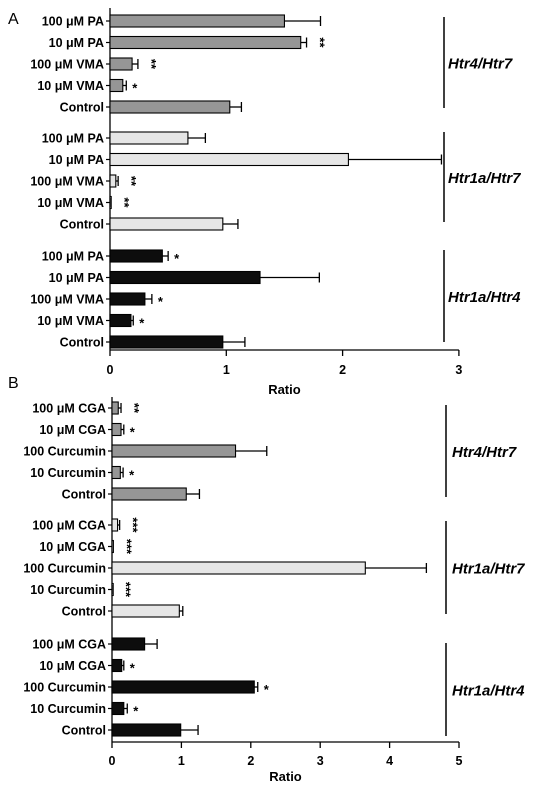 The image size is (550, 787). Describe the element at coordinates (13, 19) in the screenshot. I see `panel-letter: A` at that location.